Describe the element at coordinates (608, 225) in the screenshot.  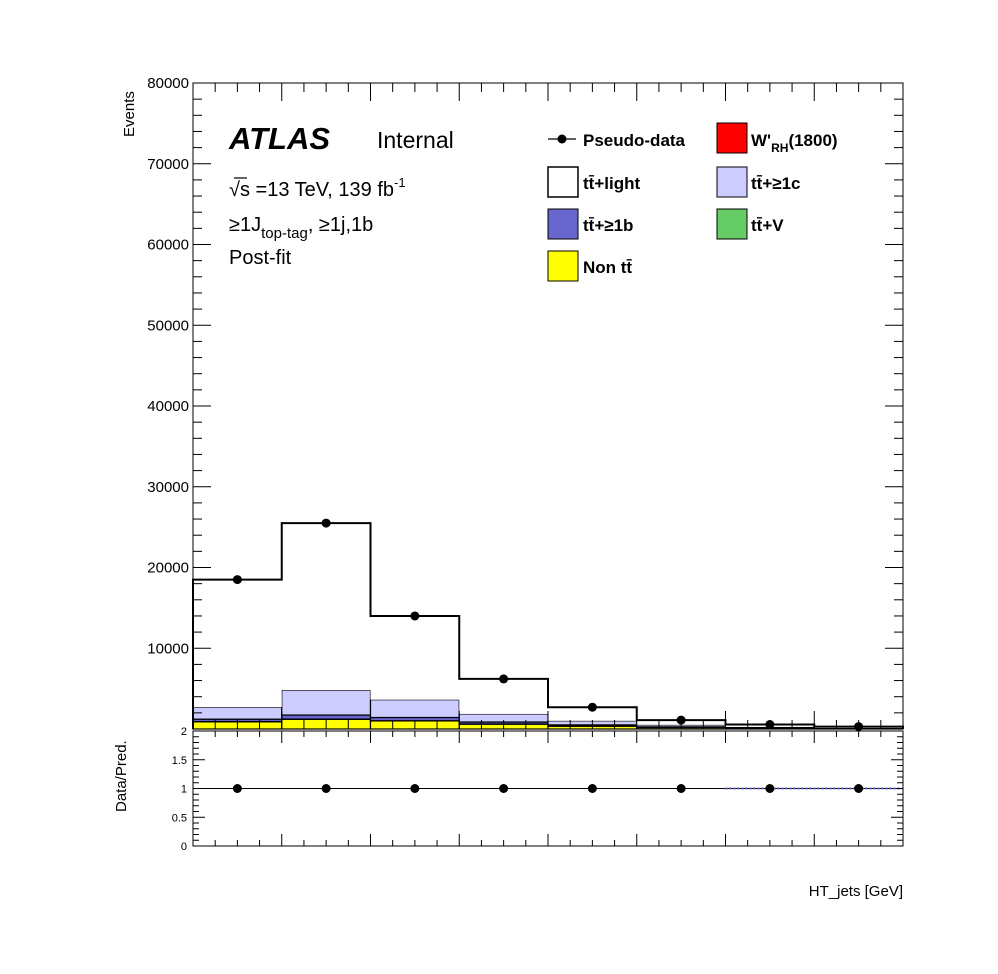
I see `legend-label-tt1b: tt̄+≥1b` at that location.